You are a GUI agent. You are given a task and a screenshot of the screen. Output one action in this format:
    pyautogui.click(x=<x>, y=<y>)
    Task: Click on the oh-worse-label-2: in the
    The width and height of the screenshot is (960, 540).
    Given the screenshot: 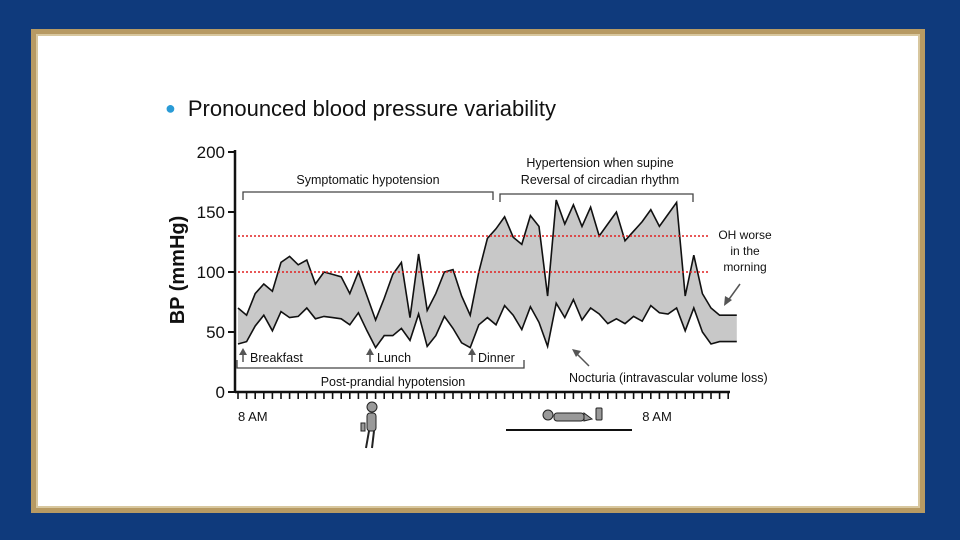 What is the action you would take?
    pyautogui.click(x=745, y=251)
    